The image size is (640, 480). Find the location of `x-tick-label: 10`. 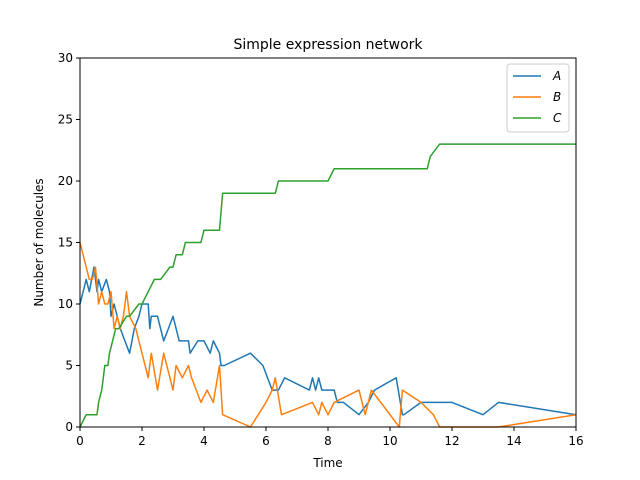

x-tick-label: 10 is located at coordinates (389, 441).